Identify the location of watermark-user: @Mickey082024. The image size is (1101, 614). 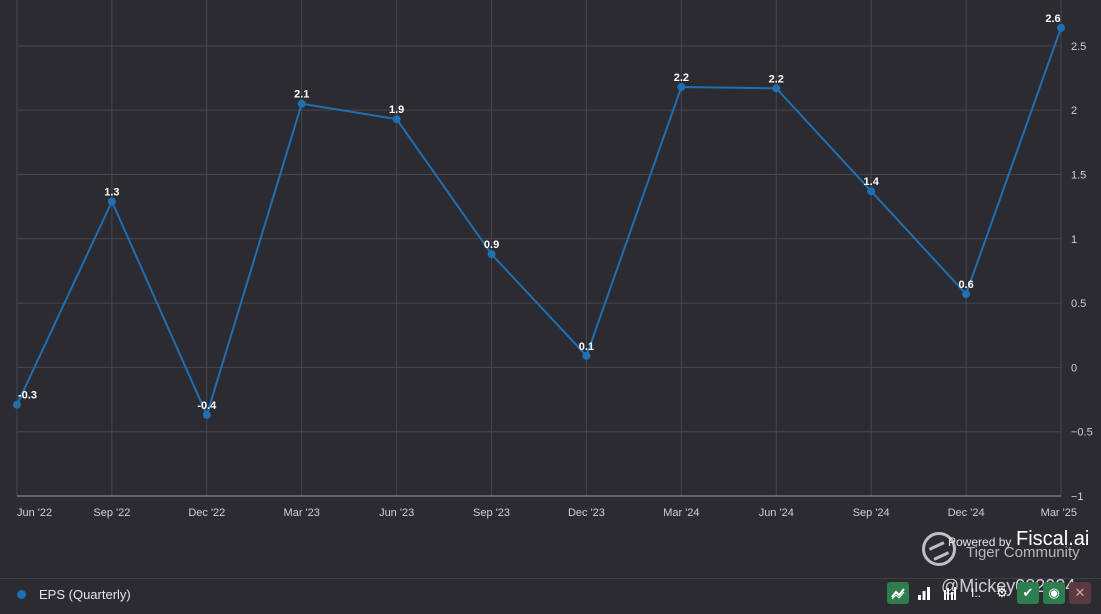
(1008, 586).